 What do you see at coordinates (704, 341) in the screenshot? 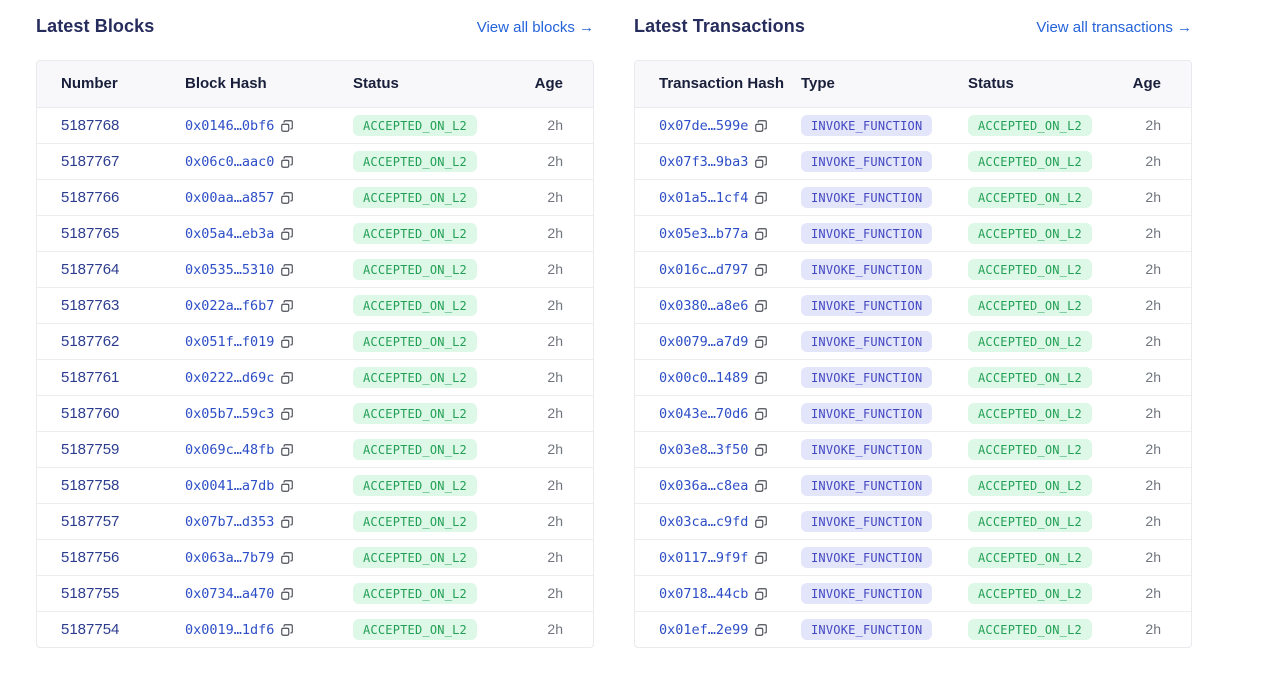
I see `transaction-hash-link: 0x0079…a7d9` at bounding box center [704, 341].